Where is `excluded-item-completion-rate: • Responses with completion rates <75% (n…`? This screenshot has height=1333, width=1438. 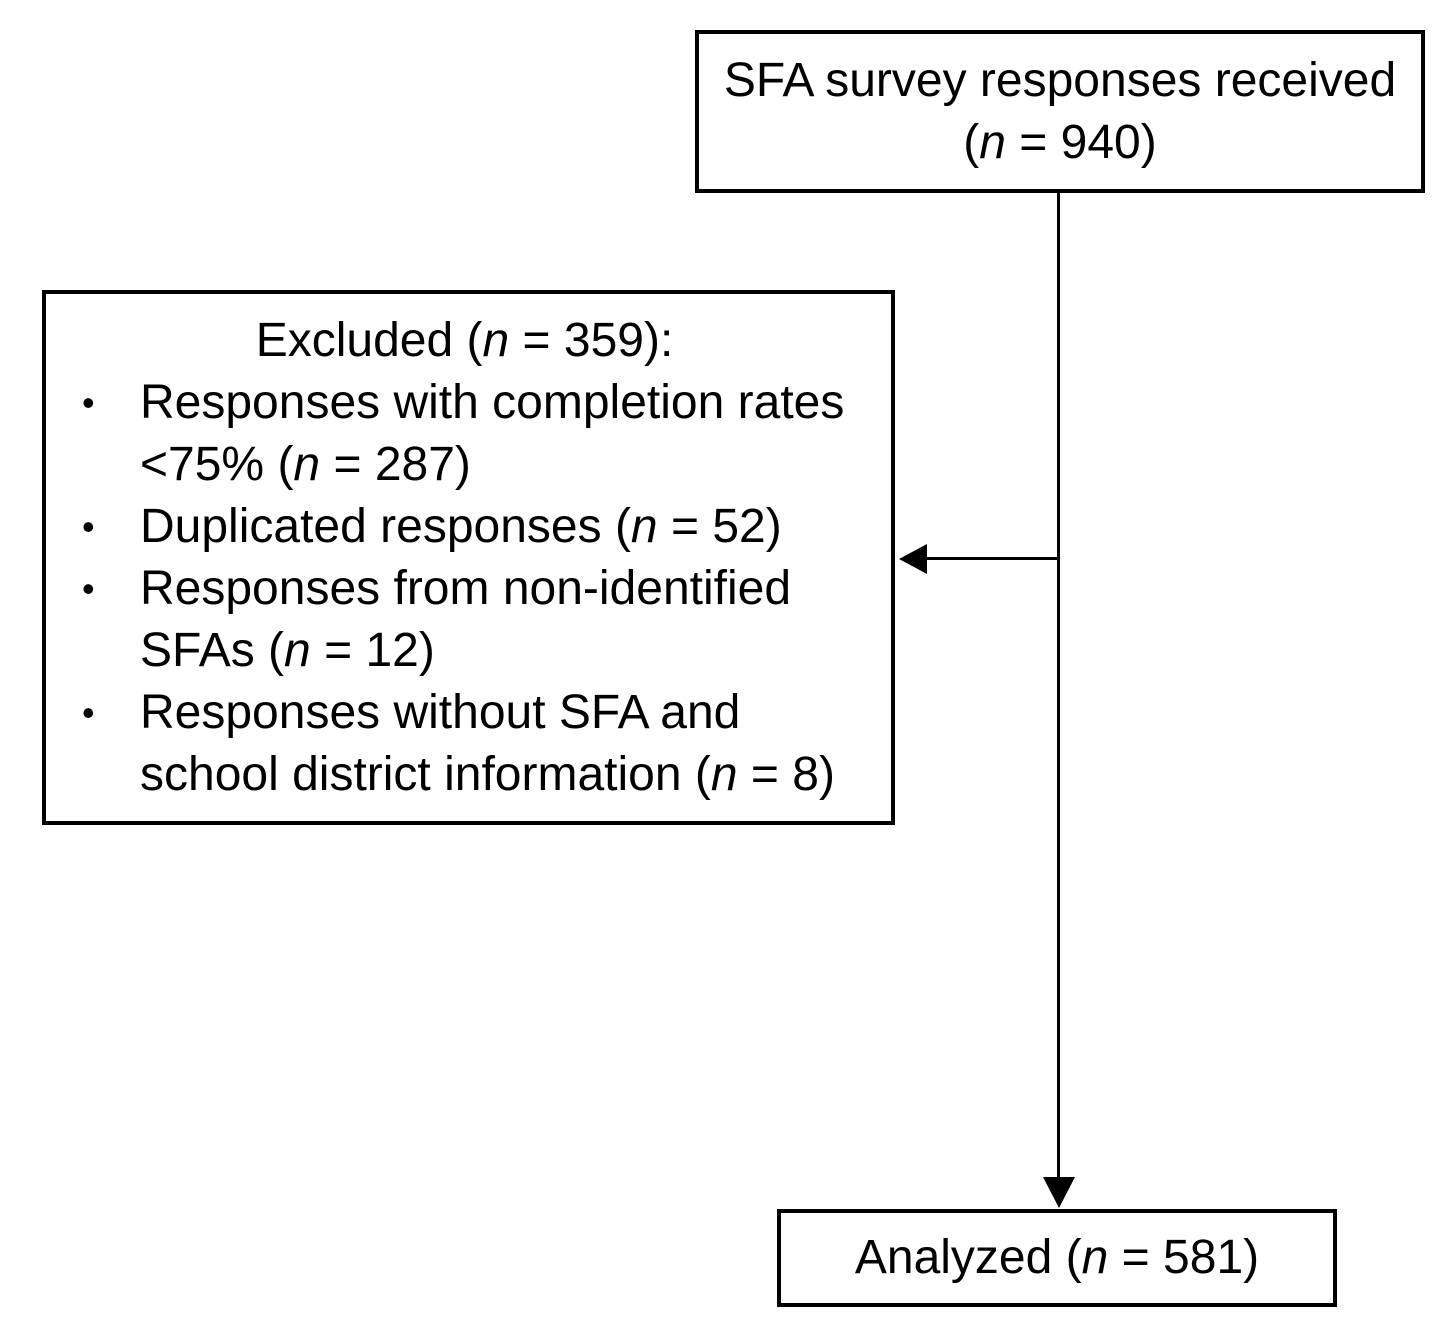 excluded-item-completion-rate: • Responses with completion rates <75% (n… is located at coordinates (482, 434).